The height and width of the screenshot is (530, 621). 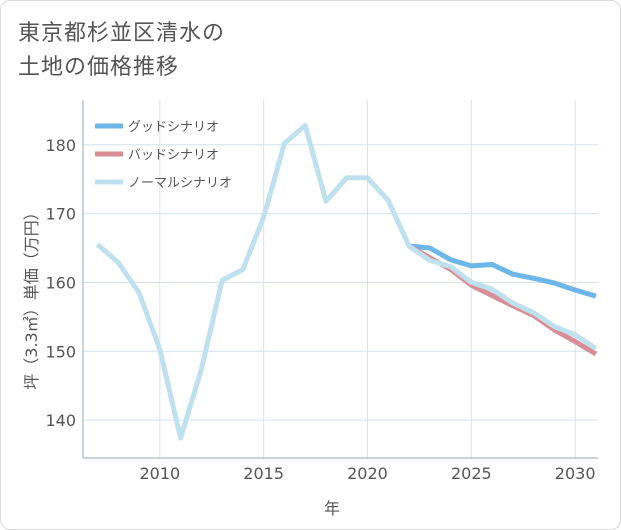 What do you see at coordinates (180, 183) in the screenshot?
I see `legend-label-normal-scenario: ノーマルシナリオ` at bounding box center [180, 183].